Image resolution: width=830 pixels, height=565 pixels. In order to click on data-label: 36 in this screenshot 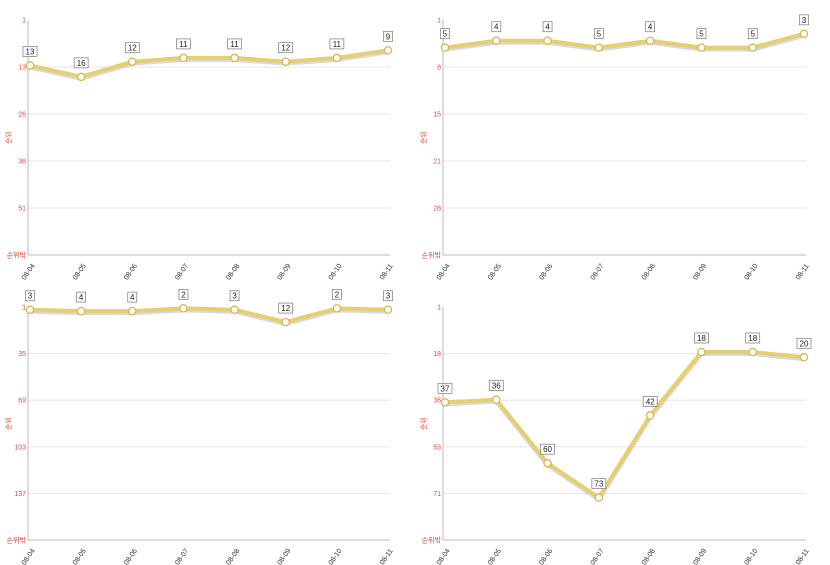, I will do `click(496, 386)`.